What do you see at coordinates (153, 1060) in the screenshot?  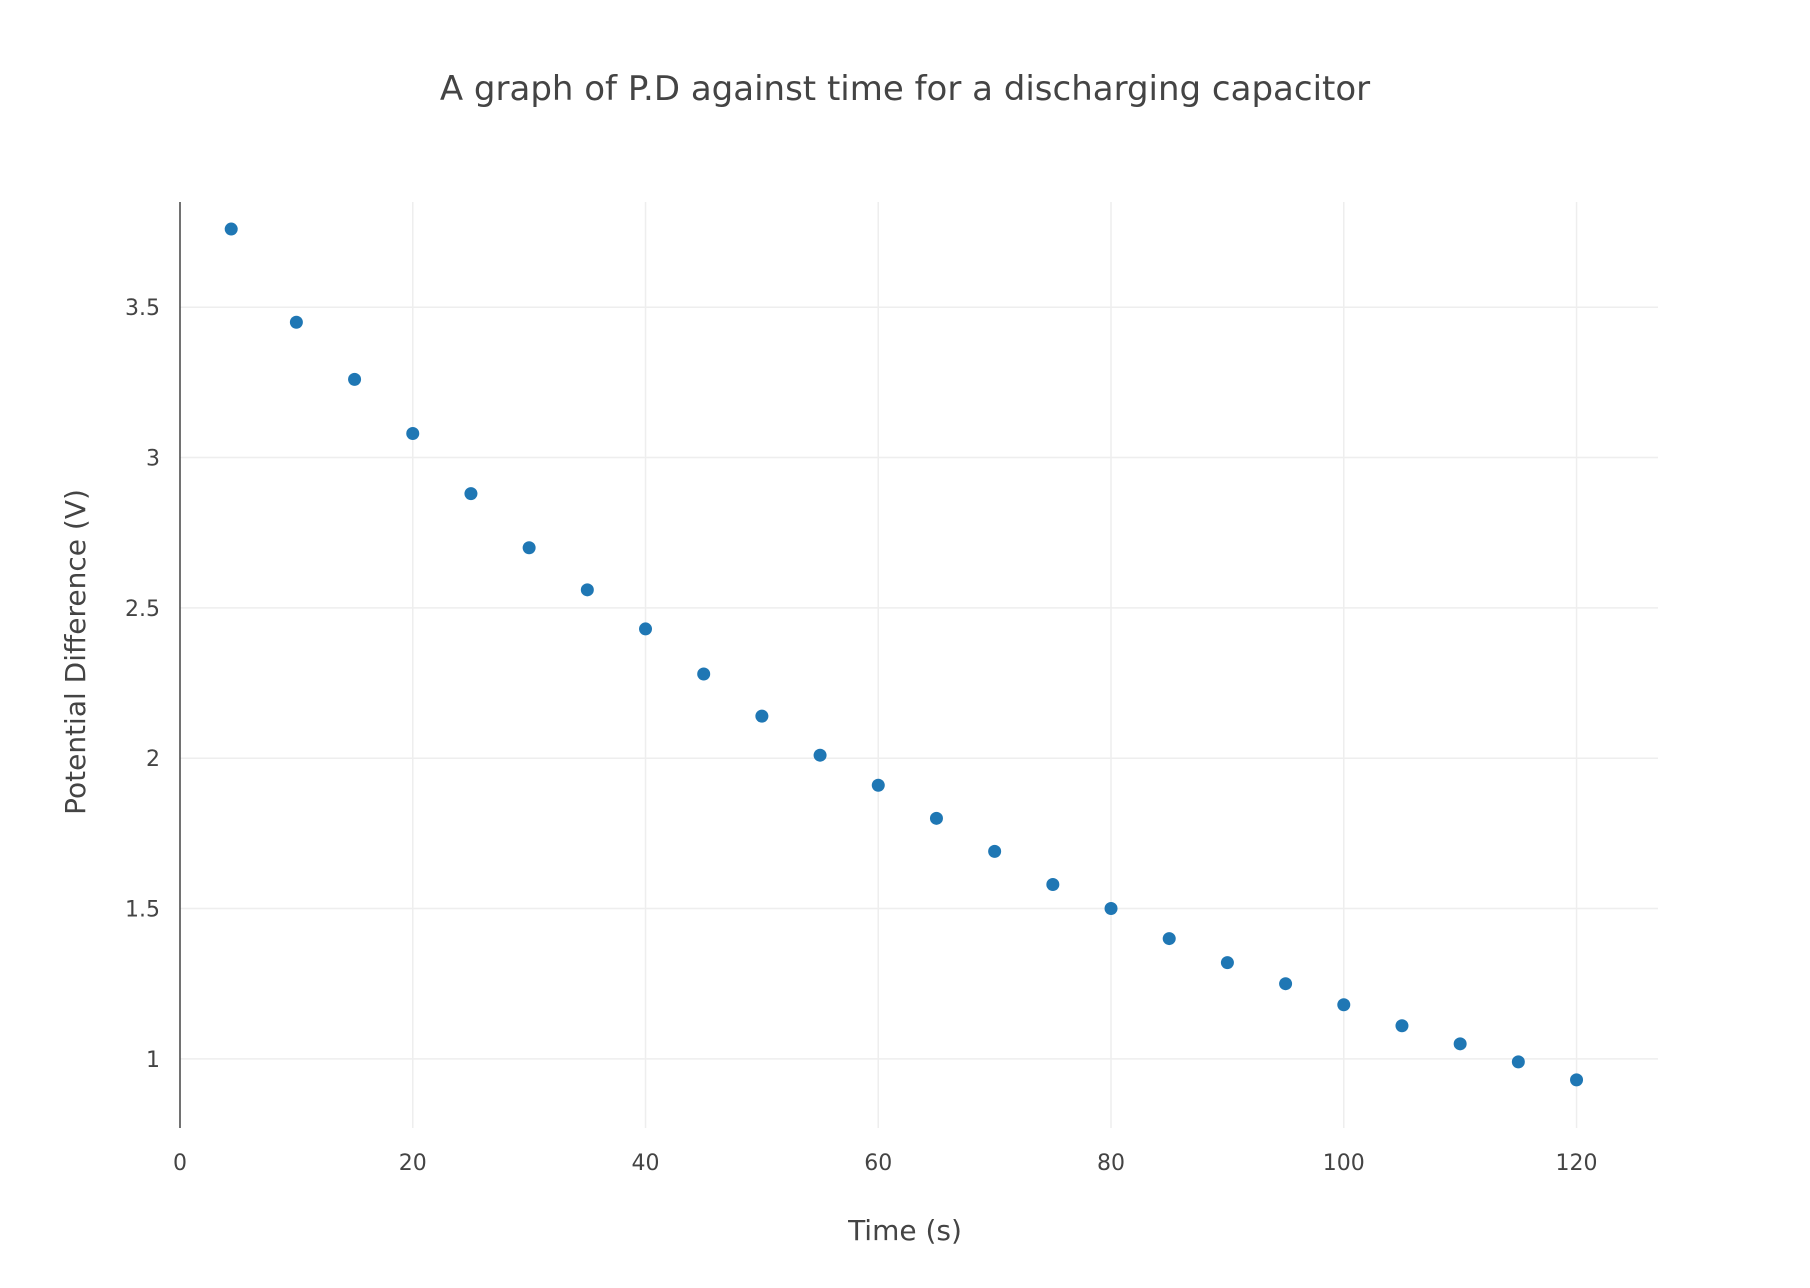 I see `y-tick-label: 1` at bounding box center [153, 1060].